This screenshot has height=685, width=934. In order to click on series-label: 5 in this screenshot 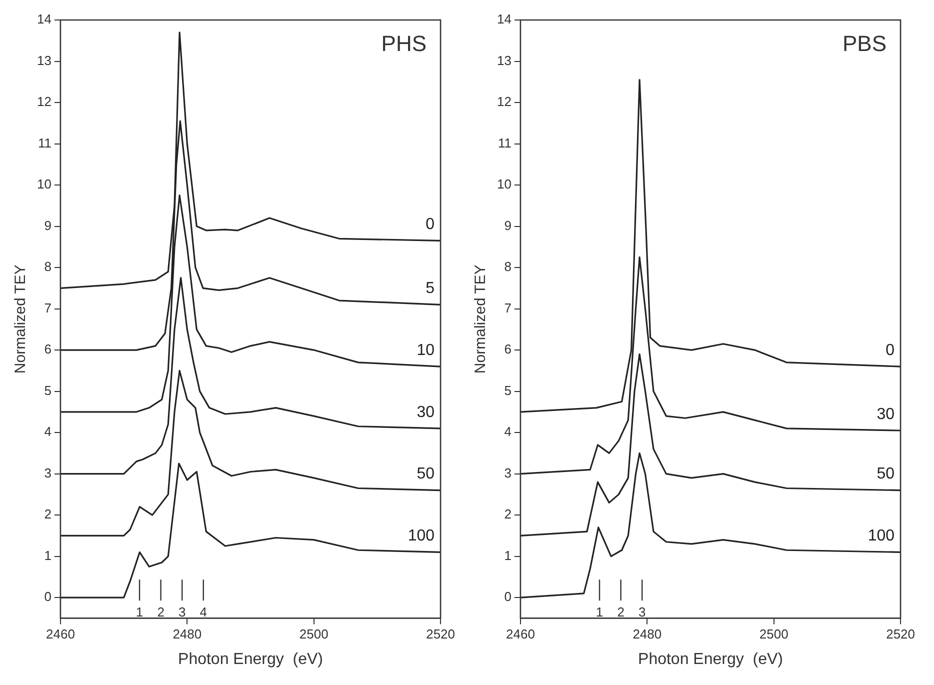, I will do `click(430, 289)`.